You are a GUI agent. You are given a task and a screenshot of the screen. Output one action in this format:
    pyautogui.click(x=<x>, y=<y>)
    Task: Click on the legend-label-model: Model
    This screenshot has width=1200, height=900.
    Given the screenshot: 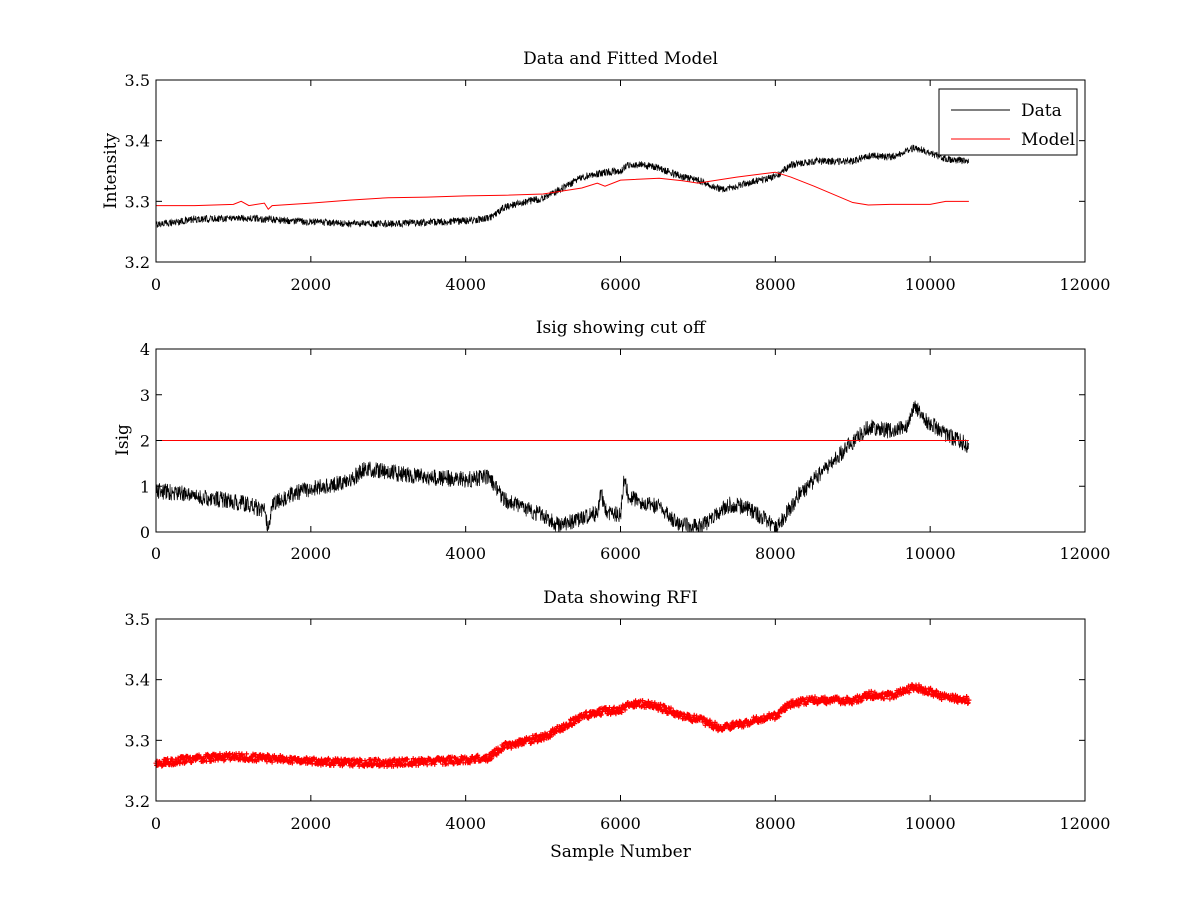 What is the action you would take?
    pyautogui.click(x=1048, y=140)
    